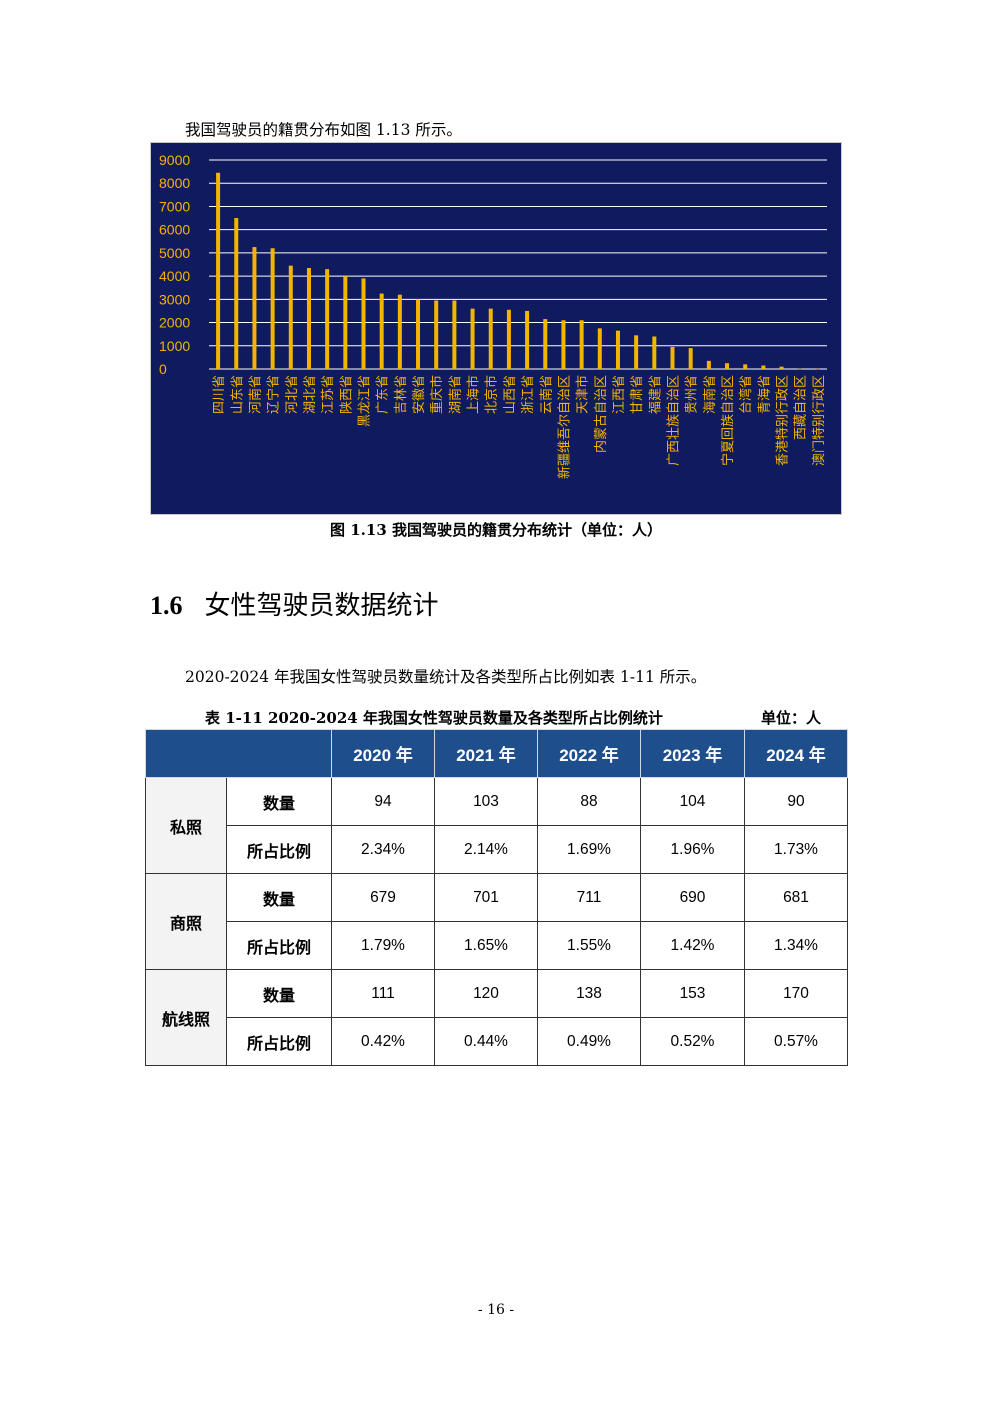 This screenshot has width=992, height=1403. I want to click on category-cell: 航线照, so click(186, 1017).